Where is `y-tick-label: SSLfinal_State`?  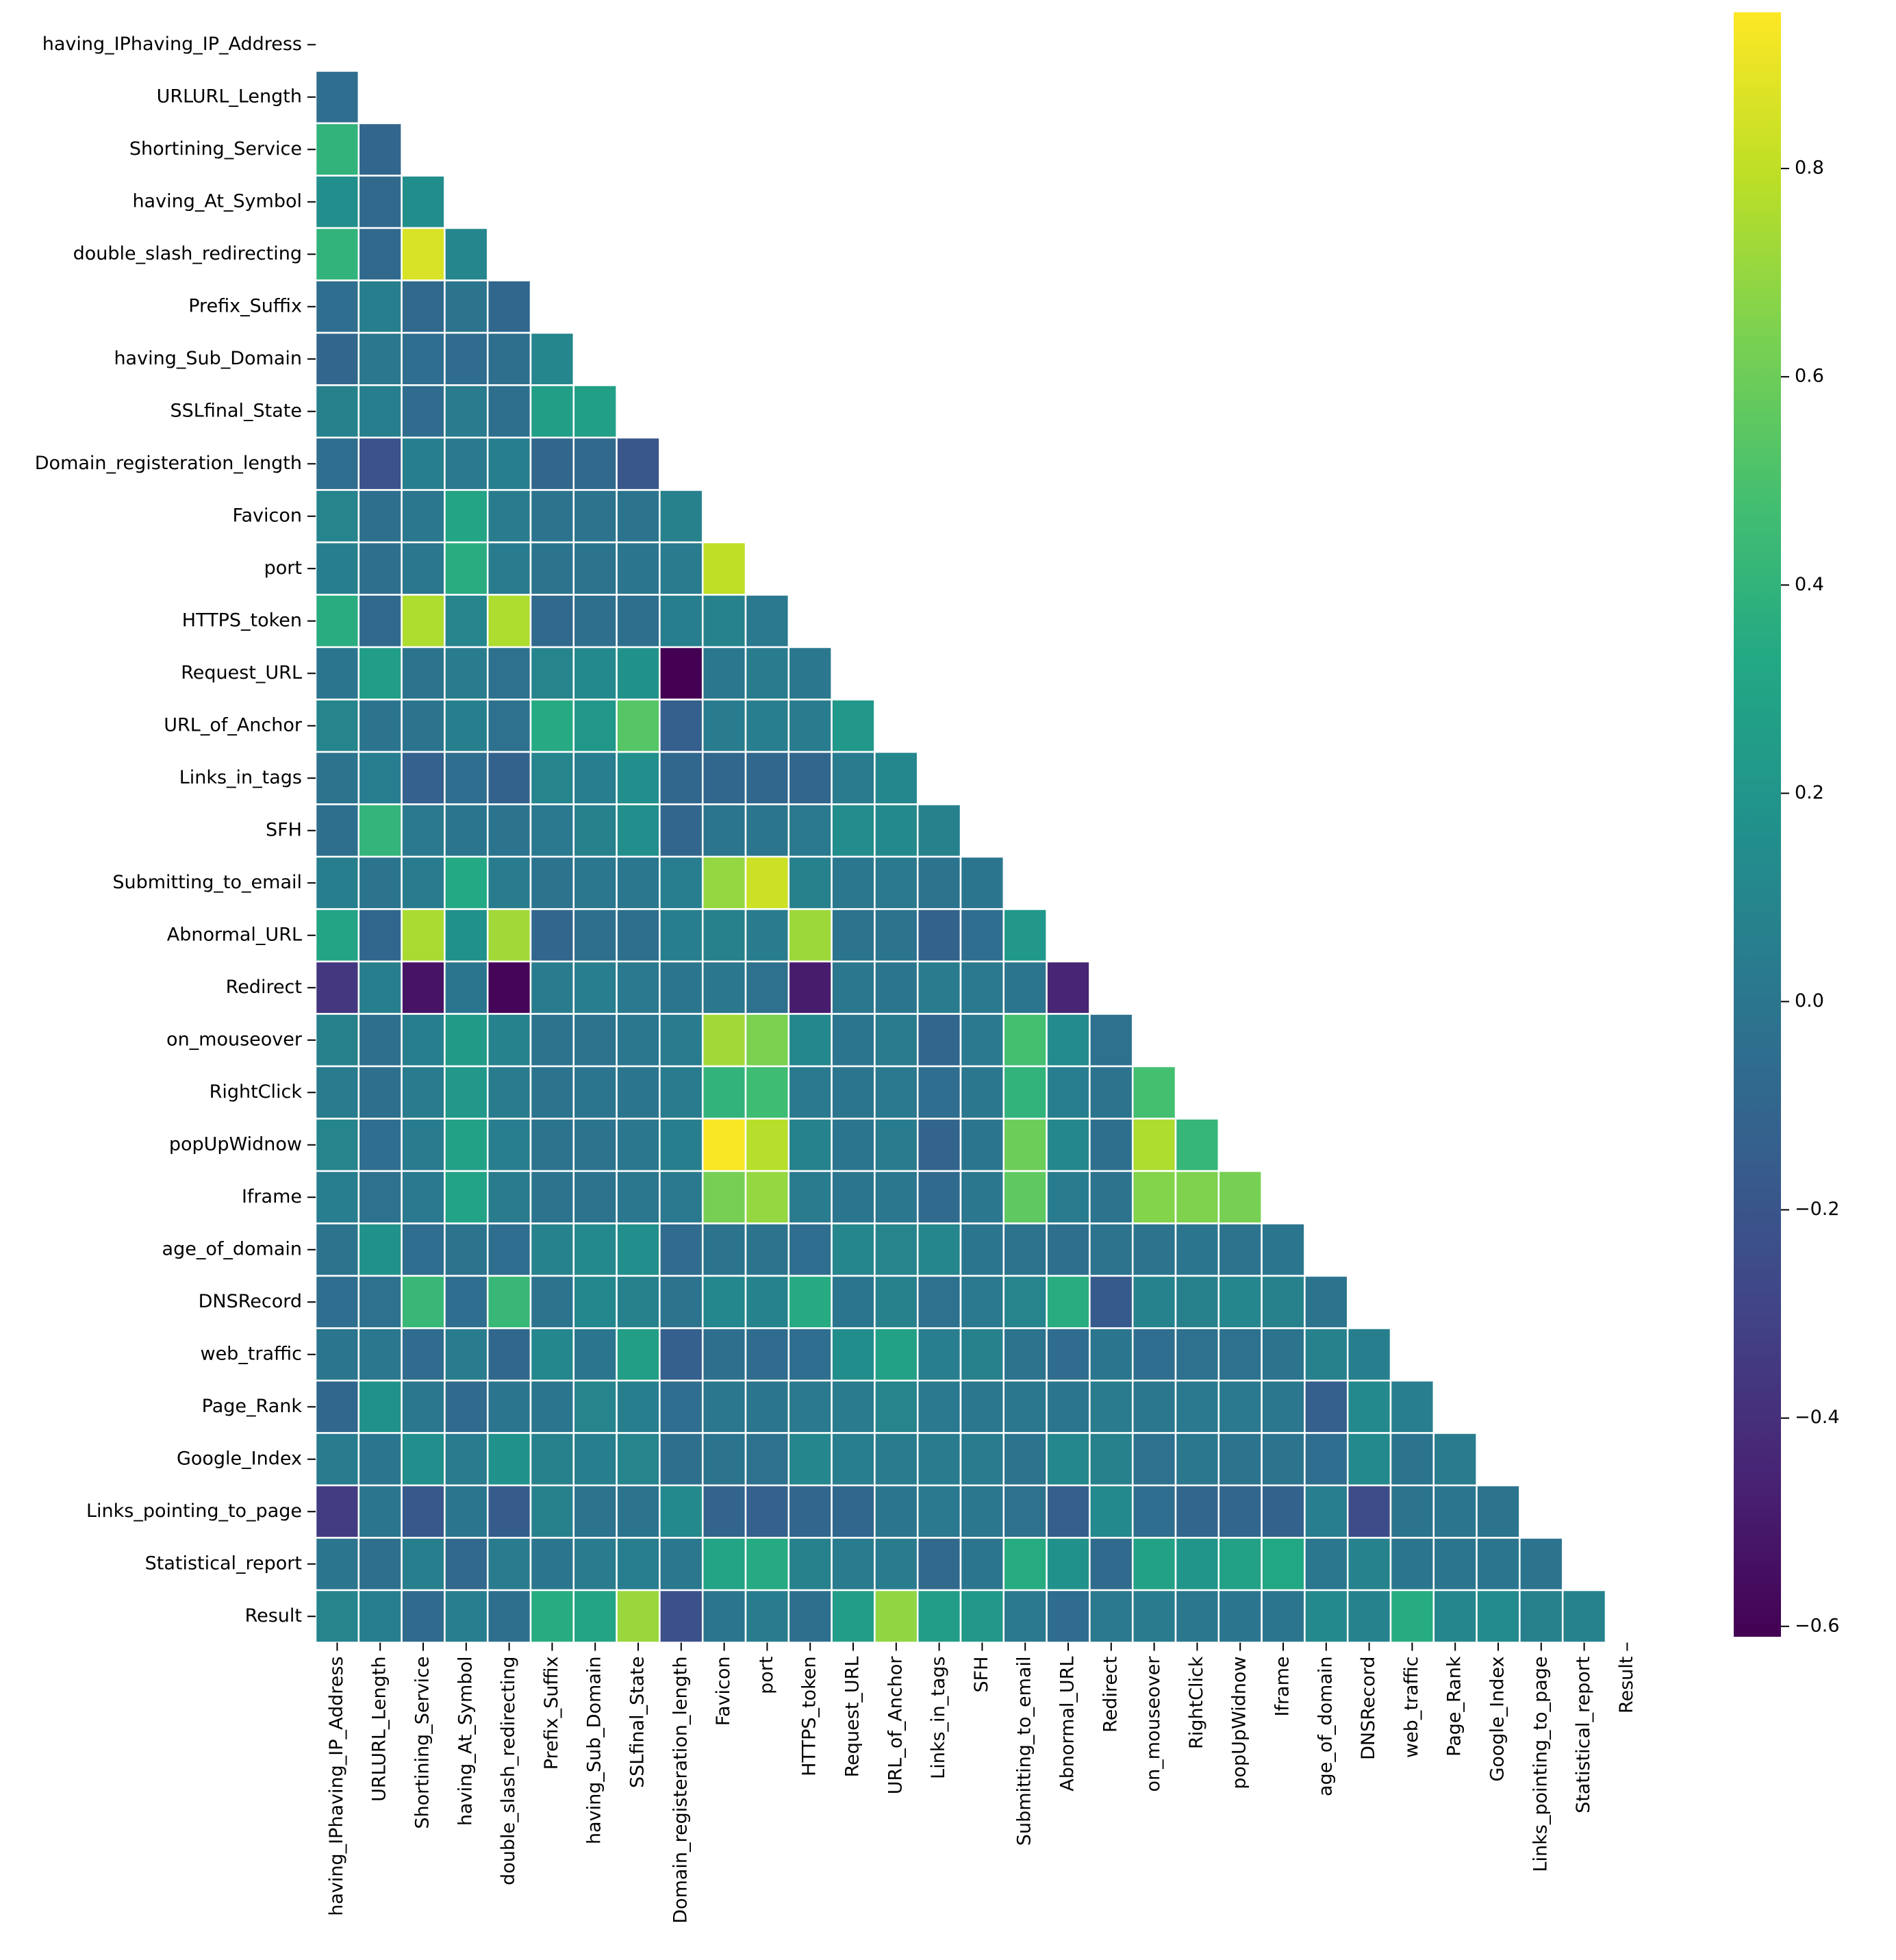 y-tick-label: SSLfinal_State is located at coordinates (236, 411).